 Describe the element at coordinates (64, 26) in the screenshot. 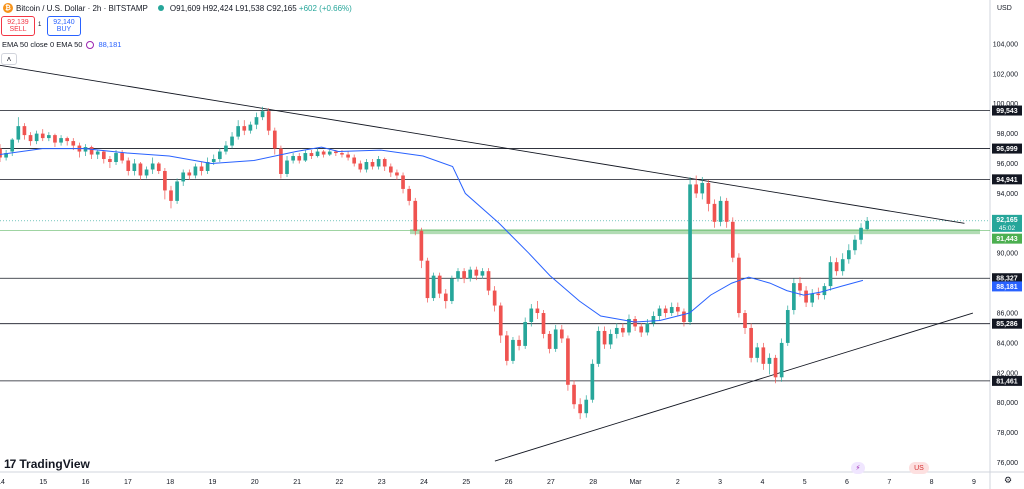

I see `buy-button: 92,140 BUY` at that location.